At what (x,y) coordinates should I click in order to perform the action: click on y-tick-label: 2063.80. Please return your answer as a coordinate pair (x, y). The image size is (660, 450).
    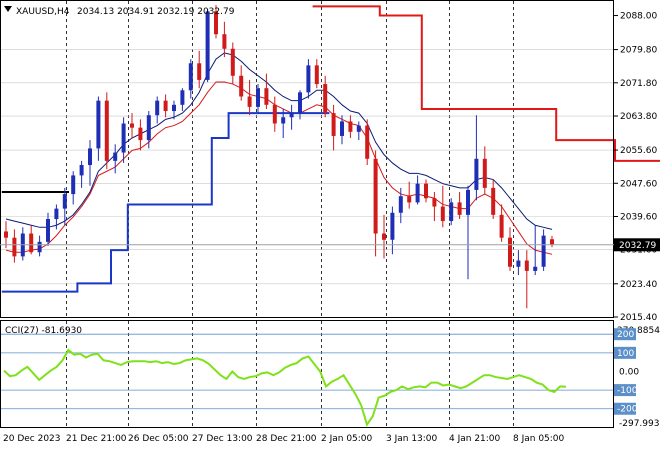
    Looking at the image, I should click on (638, 117).